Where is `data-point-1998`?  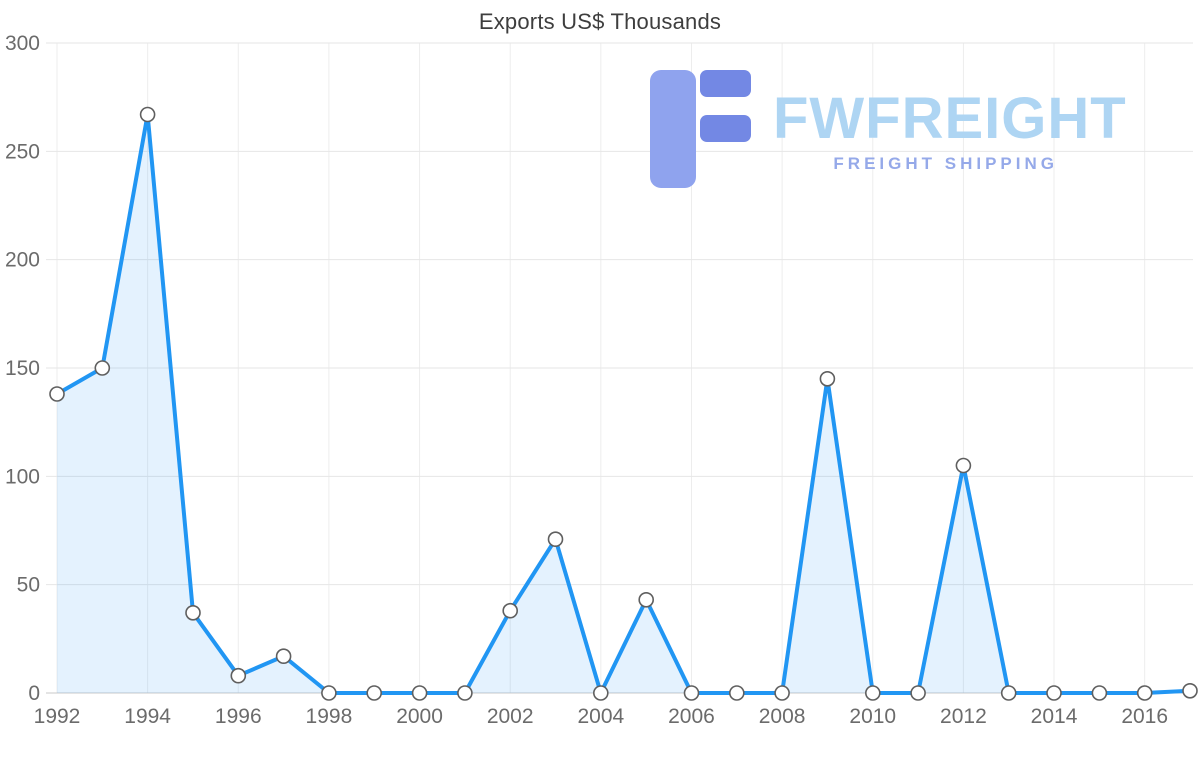 data-point-1998 is located at coordinates (329, 693).